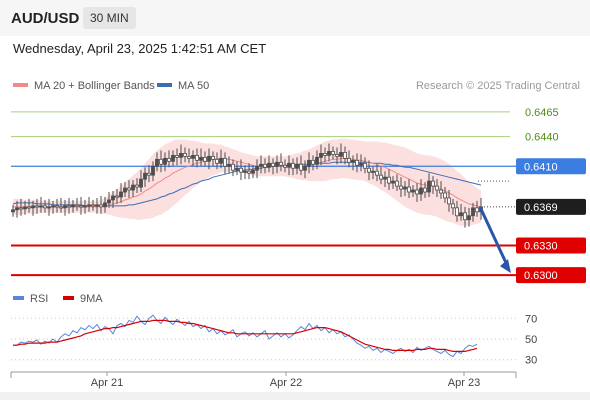 The height and width of the screenshot is (400, 590). I want to click on last-price-label: 0.6369, so click(541, 208).